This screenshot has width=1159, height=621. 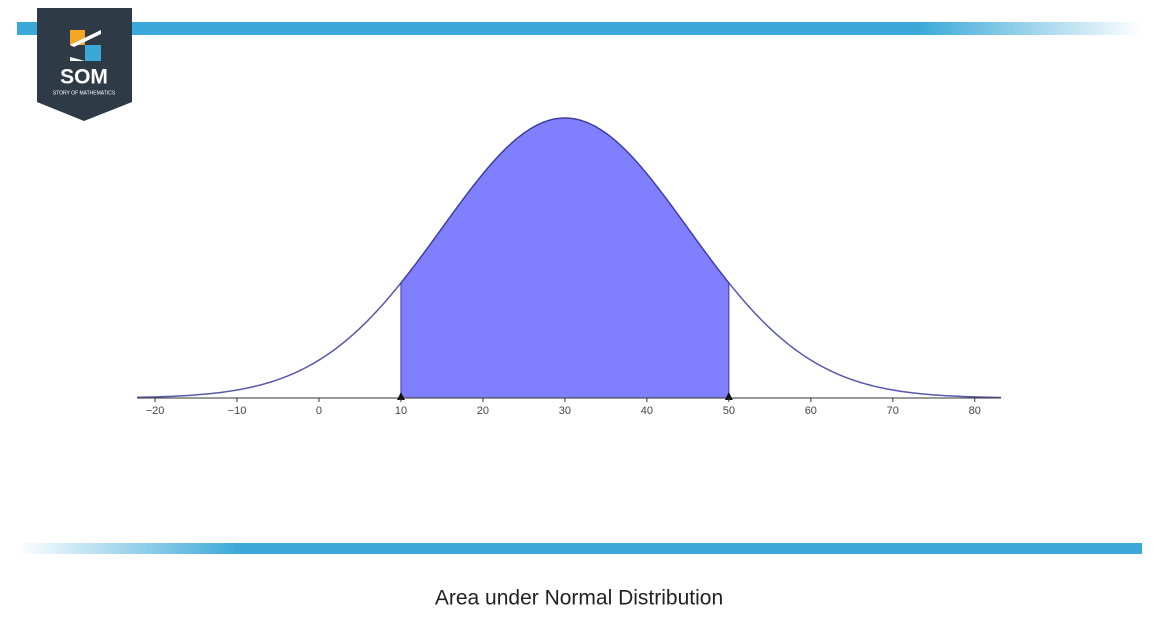 I want to click on x-tick-label: −10, so click(x=237, y=411).